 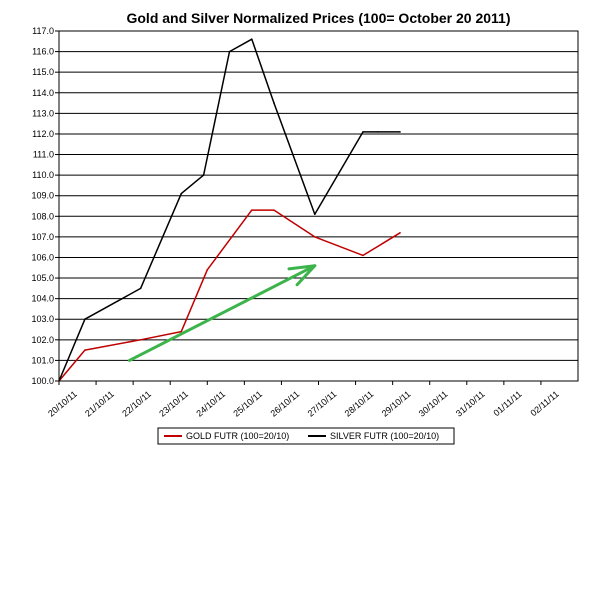 I want to click on x-tick-label: 29/10/11, so click(x=396, y=404).